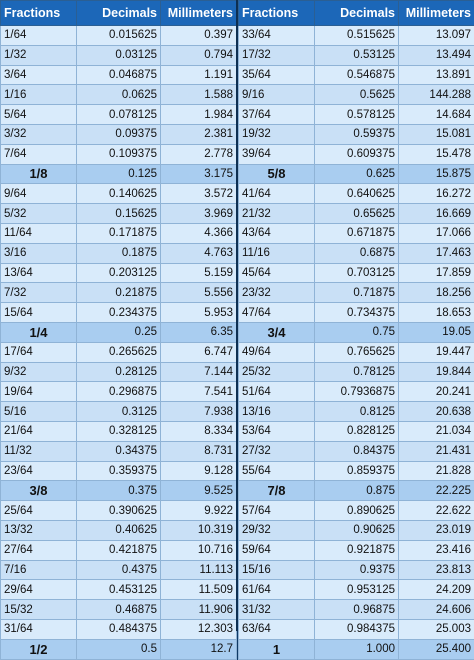 Image resolution: width=474 pixels, height=660 pixels. Describe the element at coordinates (277, 530) in the screenshot. I see `fraction-cell: 29/32` at that location.